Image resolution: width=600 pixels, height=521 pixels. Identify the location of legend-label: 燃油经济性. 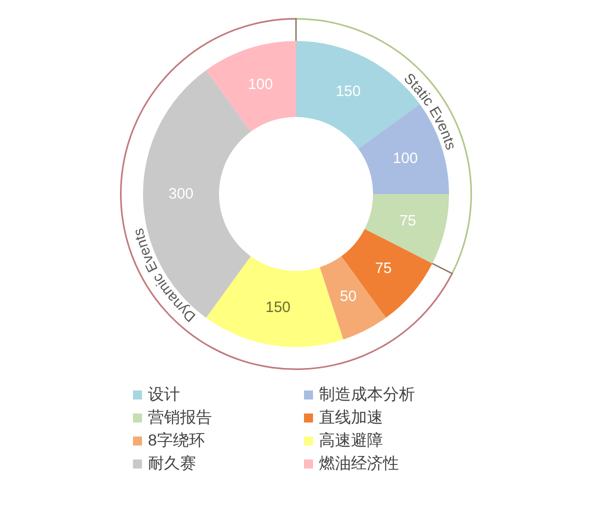
(359, 464).